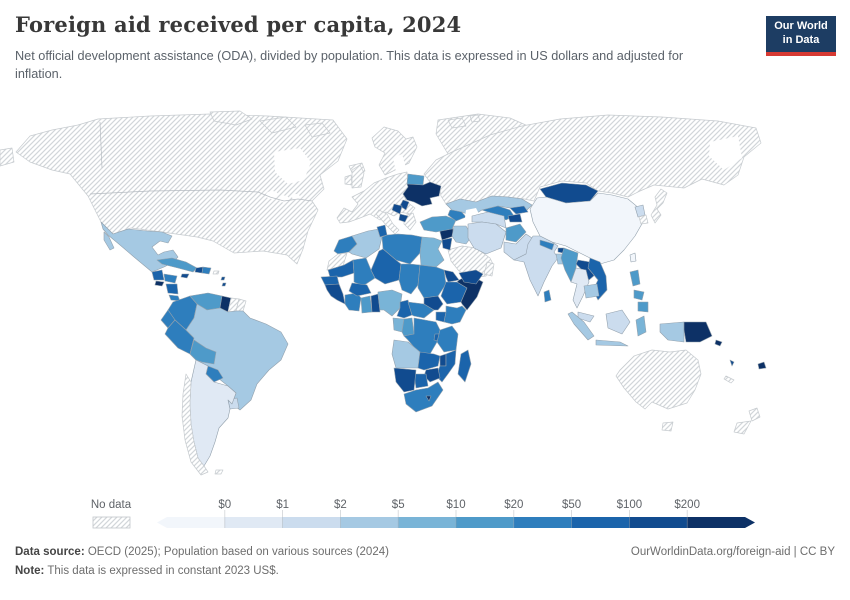 This screenshot has height=600, width=850. I want to click on map-region-nigeria, so click(390, 303).